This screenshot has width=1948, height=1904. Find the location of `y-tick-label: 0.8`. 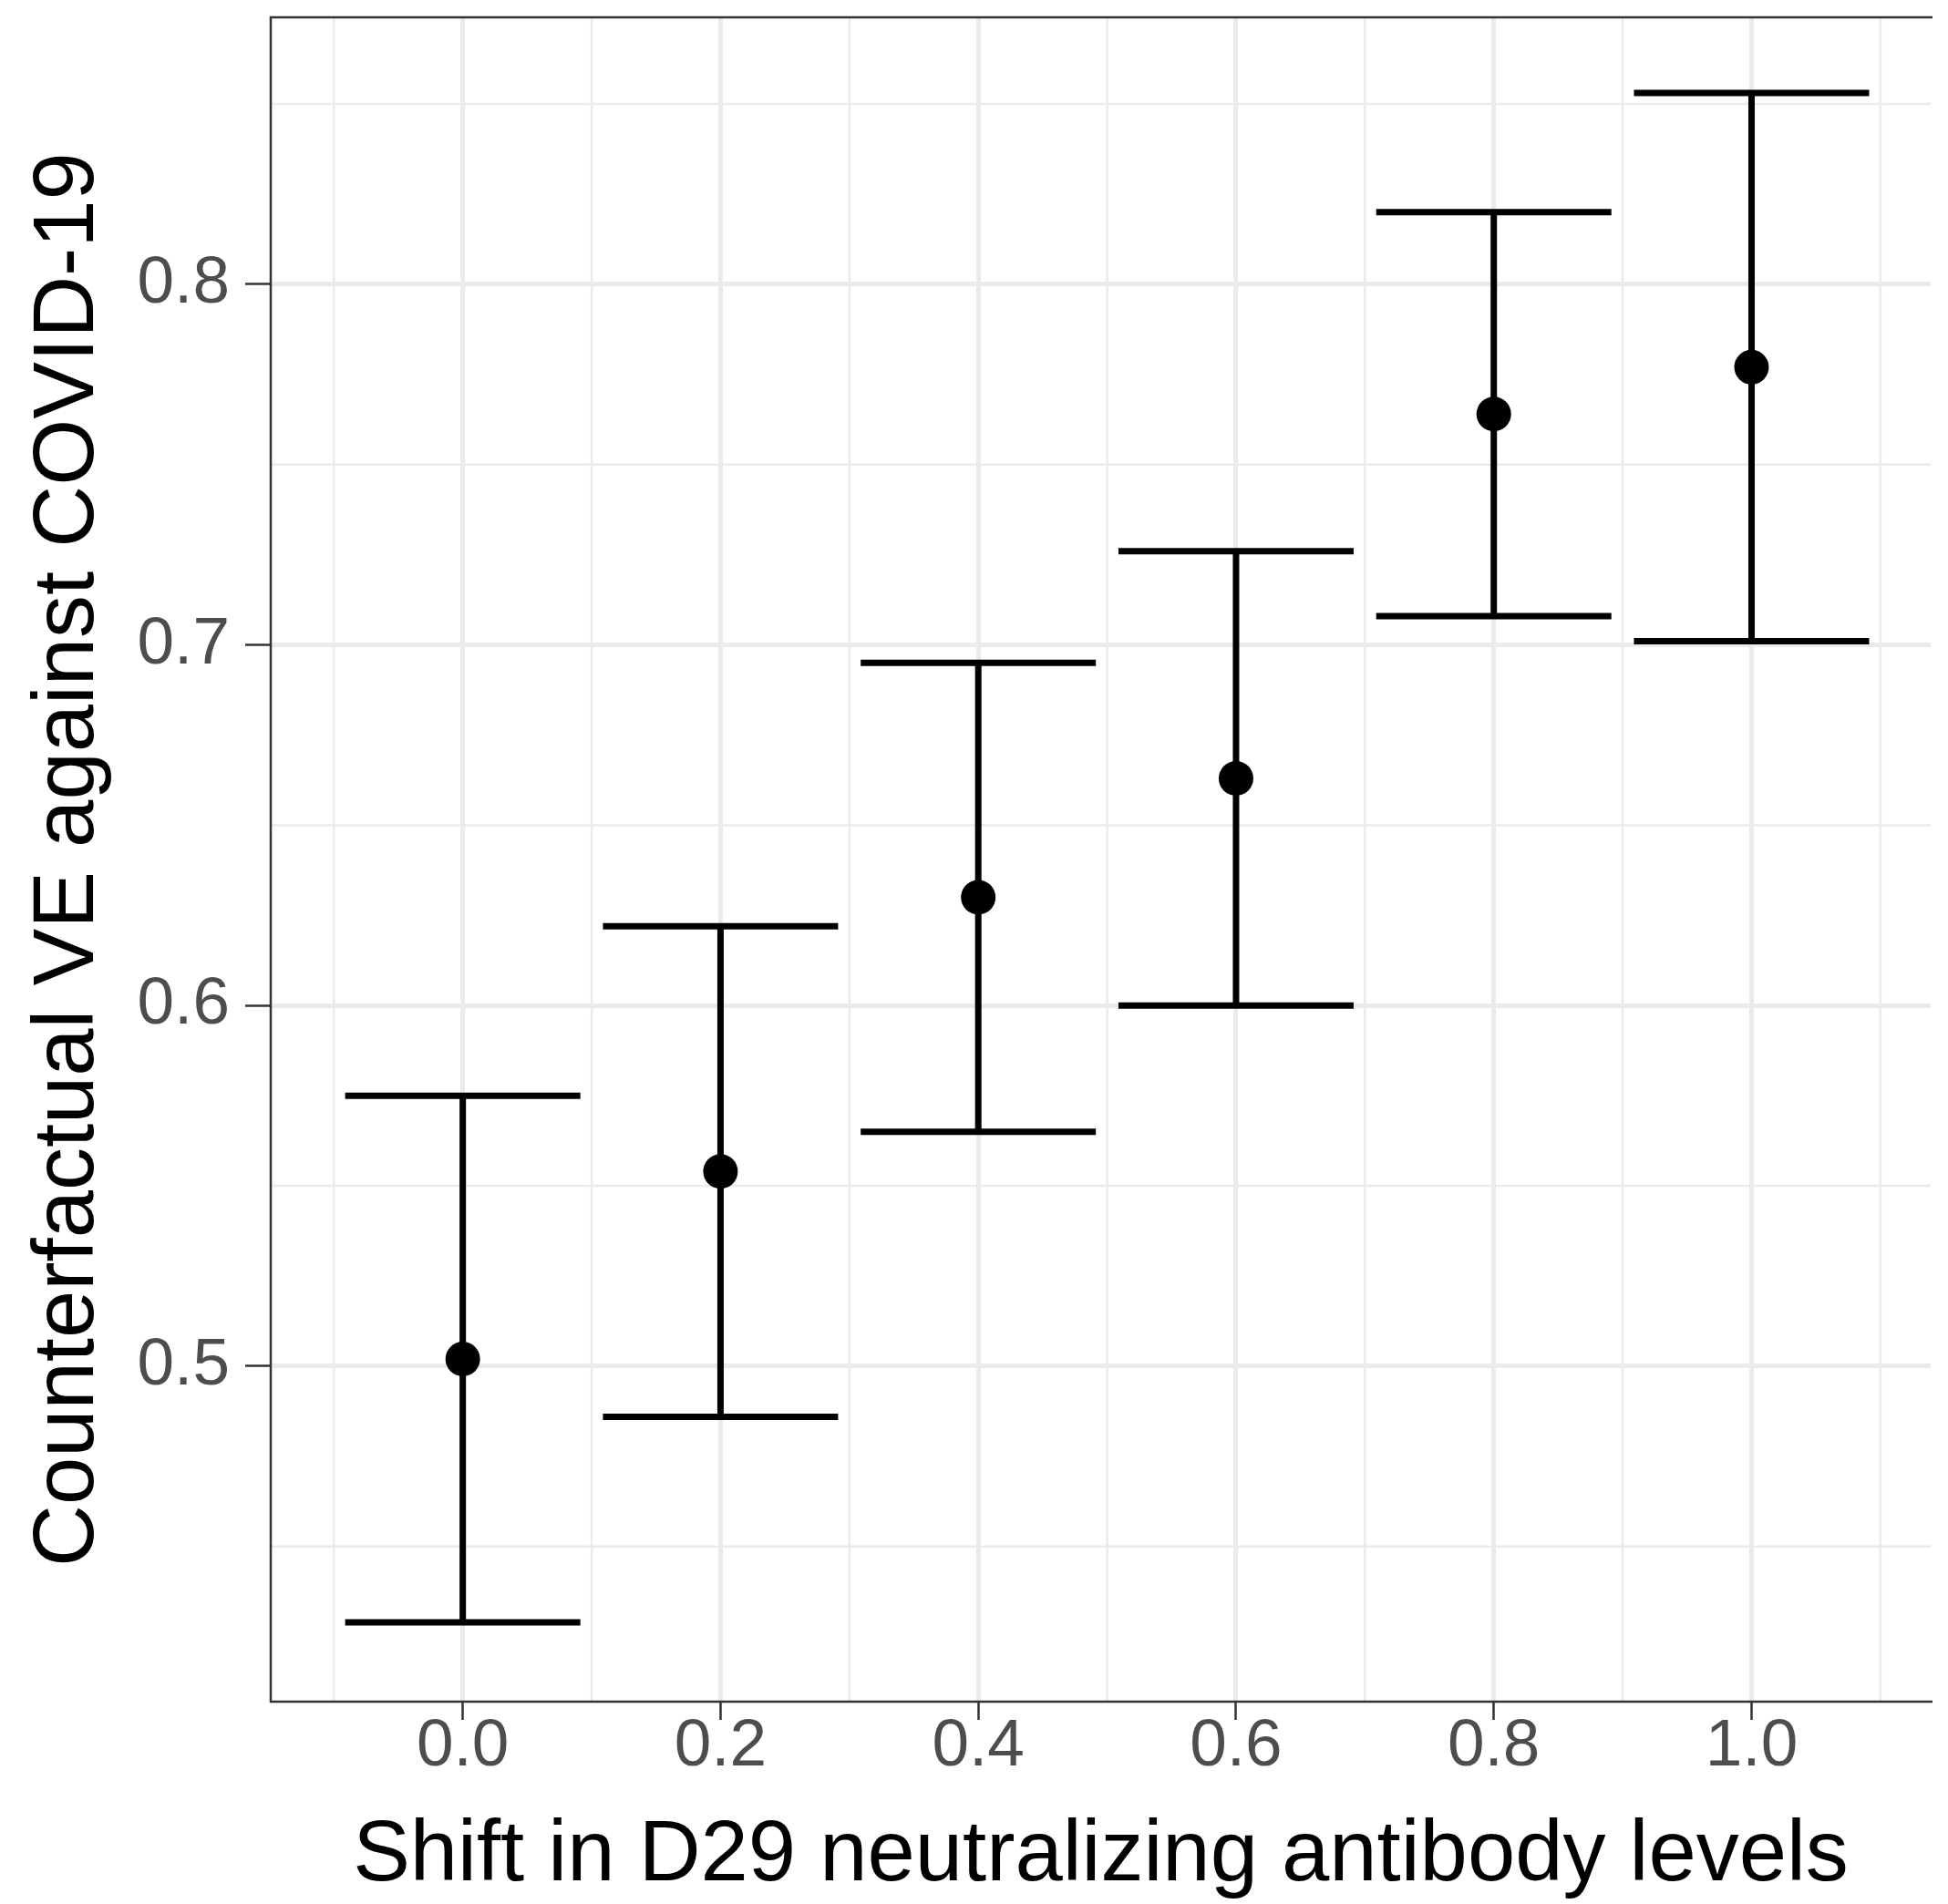

y-tick-label: 0.8 is located at coordinates (183, 279).